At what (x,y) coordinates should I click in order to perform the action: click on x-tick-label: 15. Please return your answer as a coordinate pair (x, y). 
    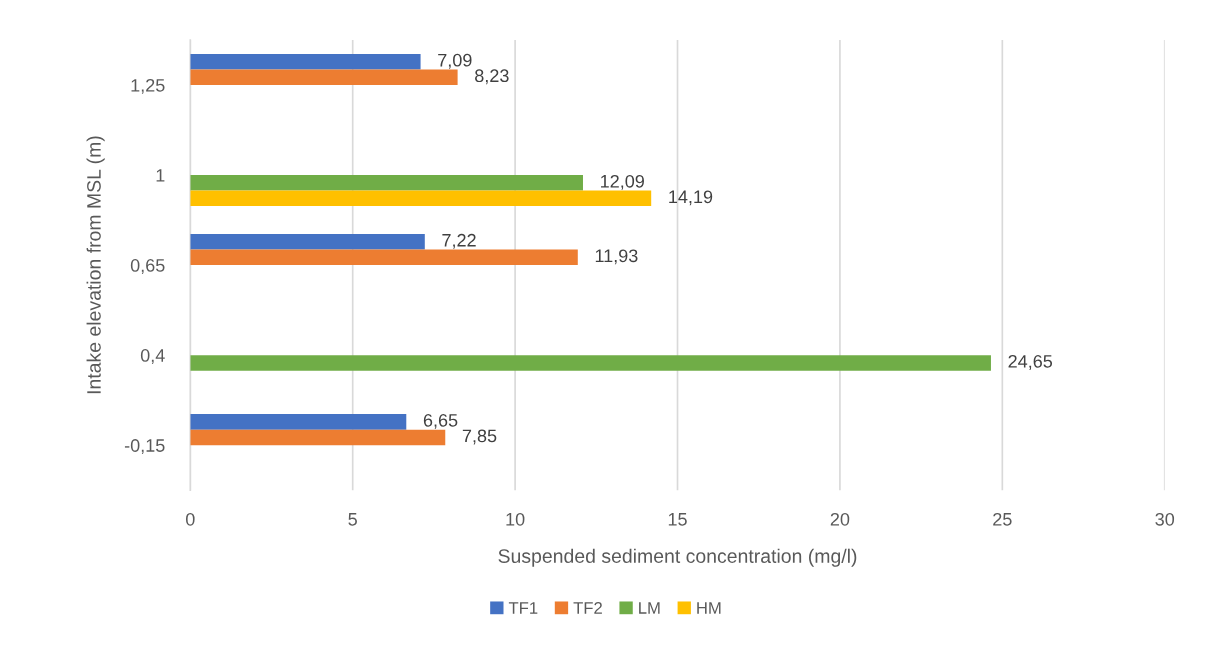
    Looking at the image, I should click on (677, 519).